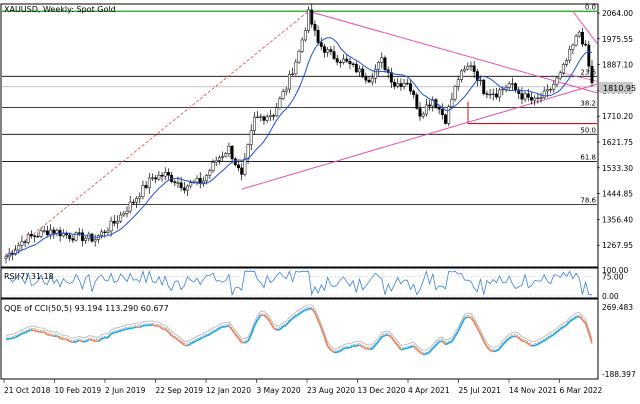 The width and height of the screenshot is (640, 404). I want to click on fib-level-label: 50.0, so click(588, 130).